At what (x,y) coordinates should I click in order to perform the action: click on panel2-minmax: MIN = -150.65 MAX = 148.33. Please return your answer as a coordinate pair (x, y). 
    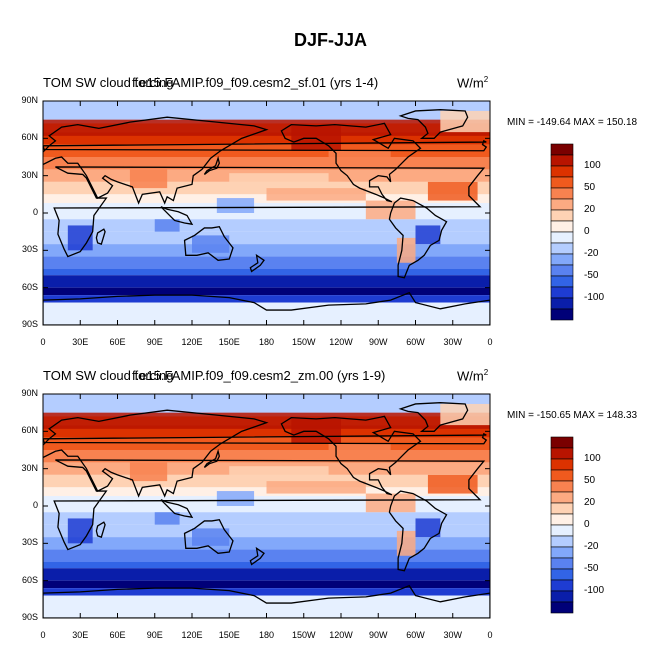
    Looking at the image, I should click on (572, 415).